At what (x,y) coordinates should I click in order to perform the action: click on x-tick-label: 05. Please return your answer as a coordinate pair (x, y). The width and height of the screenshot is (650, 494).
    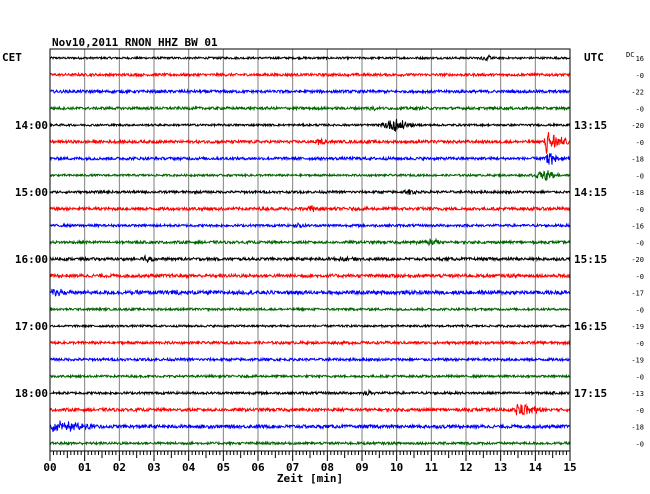
    Looking at the image, I should click on (223, 467).